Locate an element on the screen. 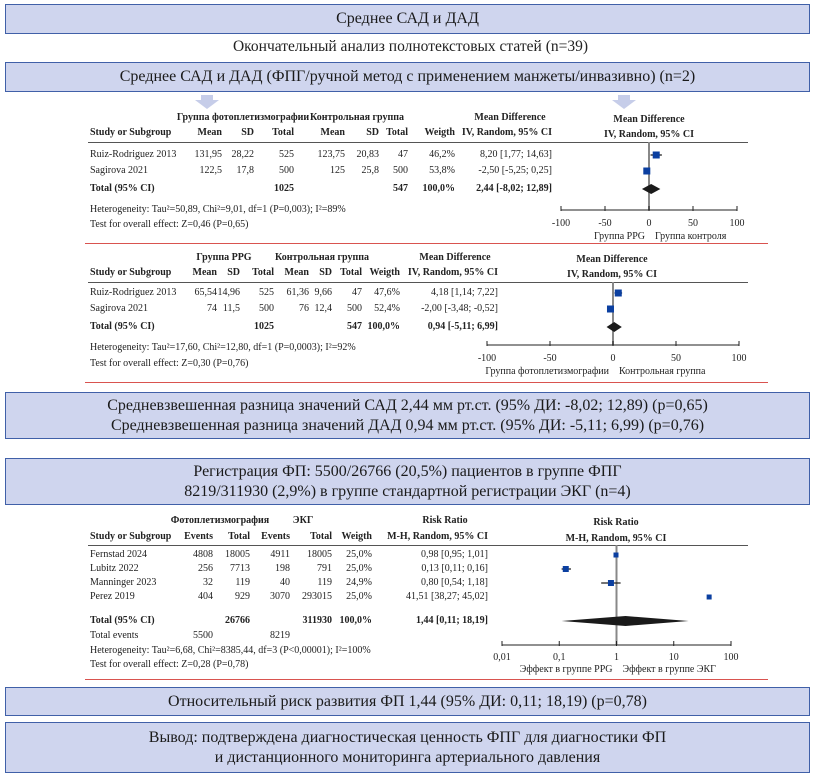  total-cell: 547 is located at coordinates (400, 188).